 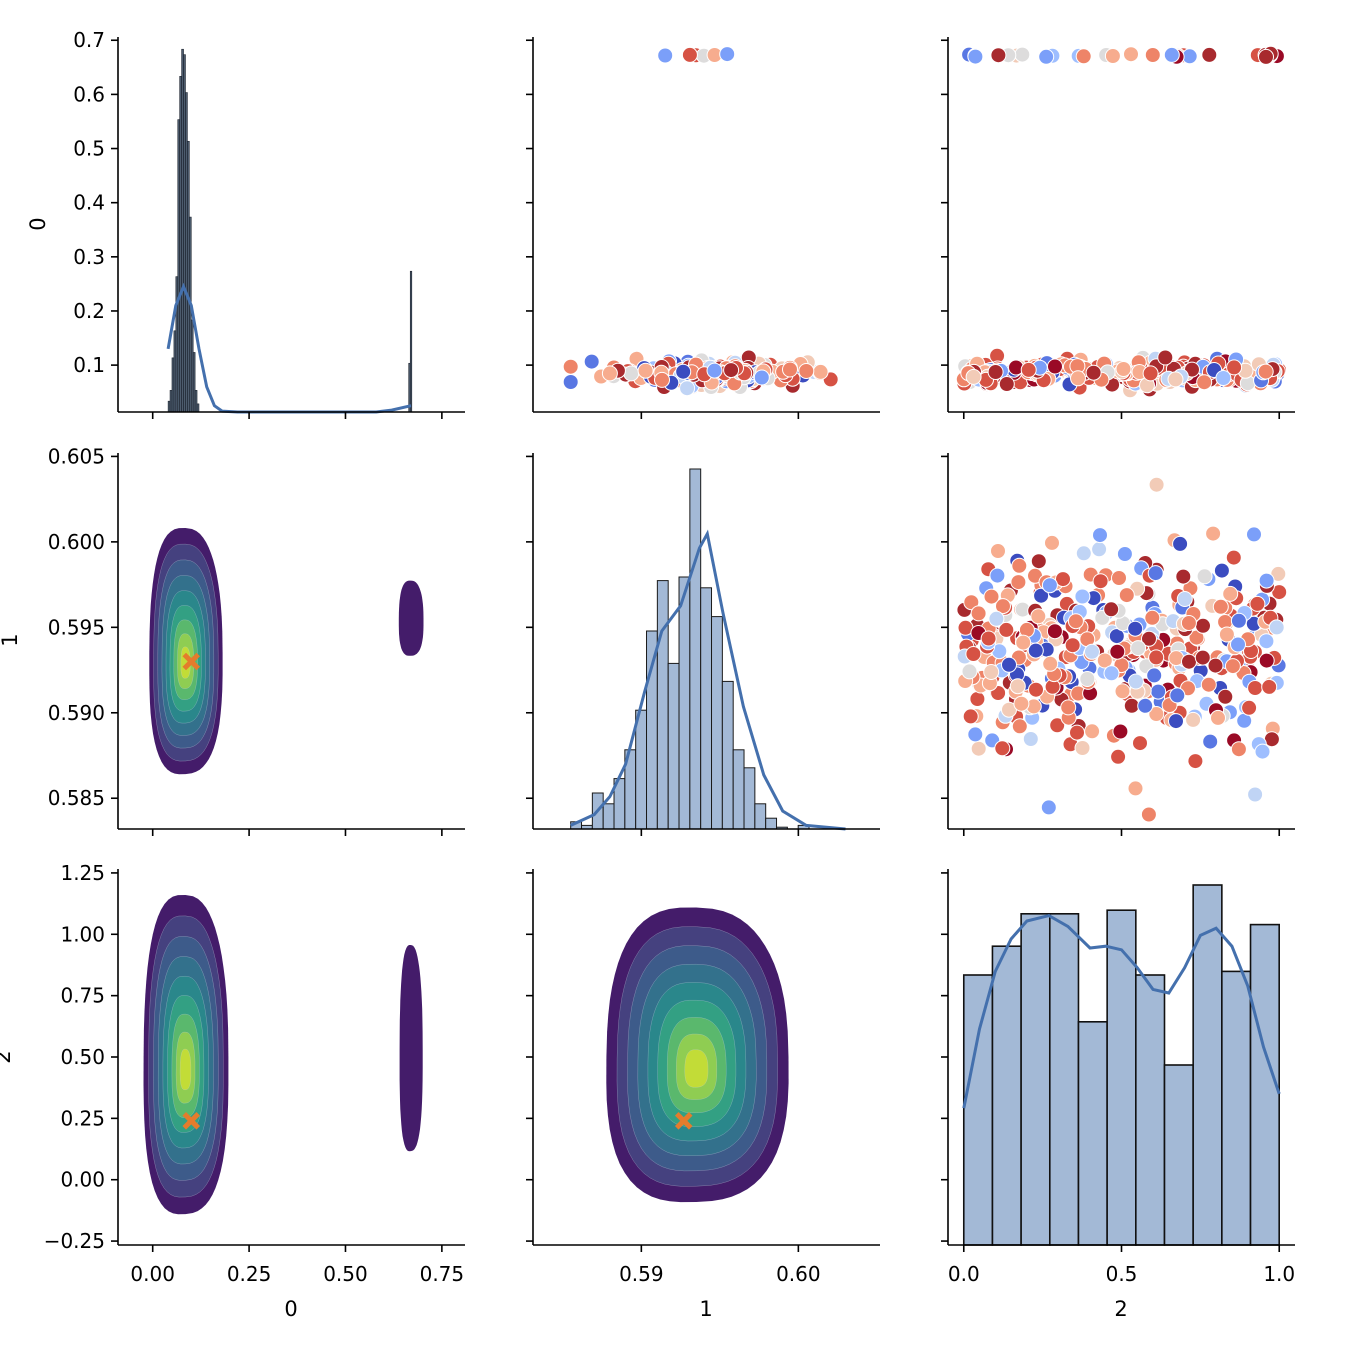 What do you see at coordinates (798, 1274) in the screenshot?
I see `x-tick-label: 0.60` at bounding box center [798, 1274].